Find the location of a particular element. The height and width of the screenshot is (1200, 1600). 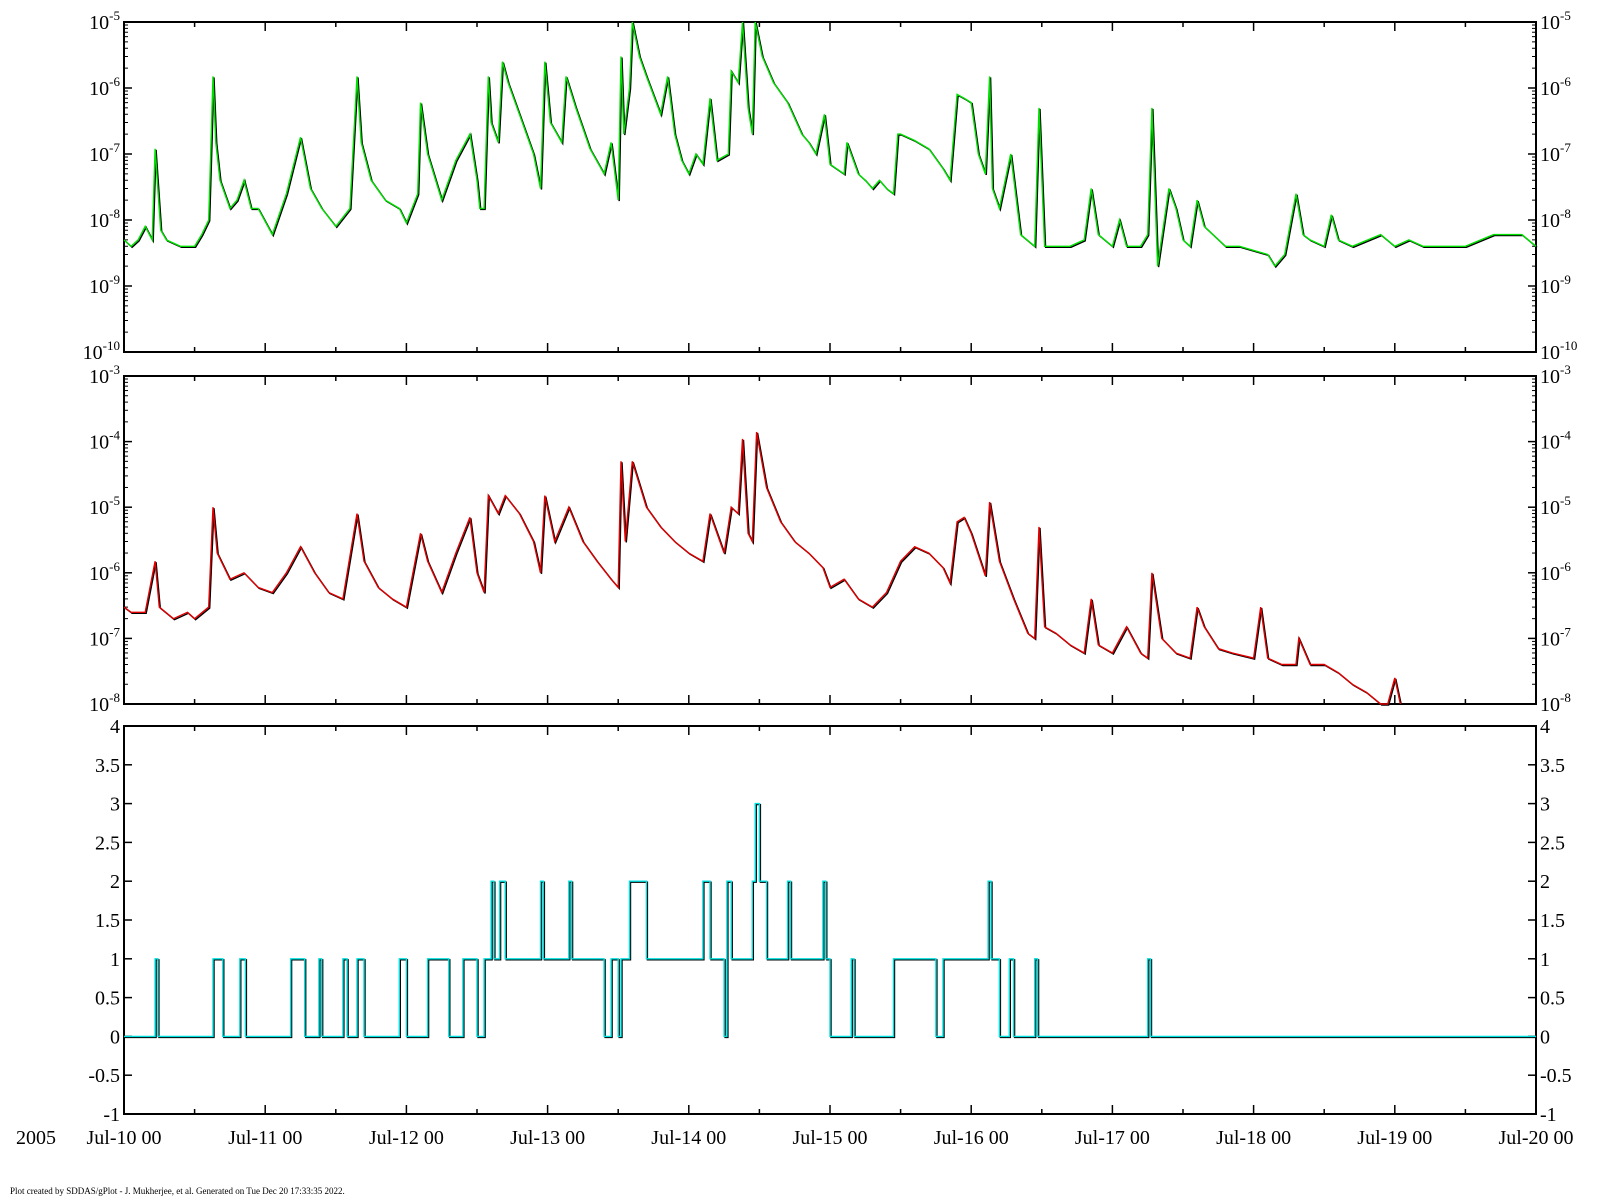

y-tick-label-right: 4 is located at coordinates (1545, 727).